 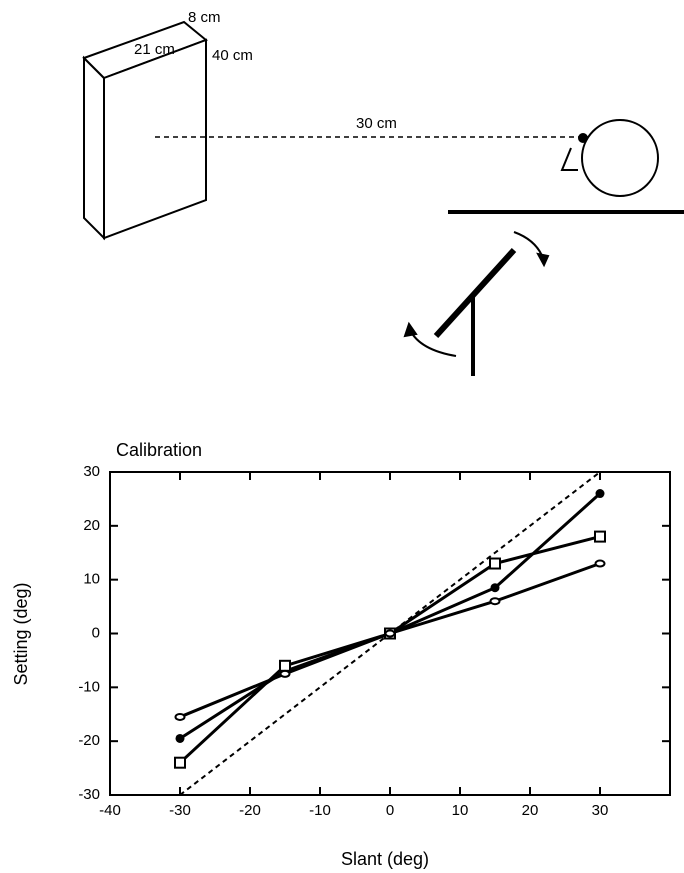 What do you see at coordinates (320, 810) in the screenshot?
I see `x-tick-label: -10` at bounding box center [320, 810].